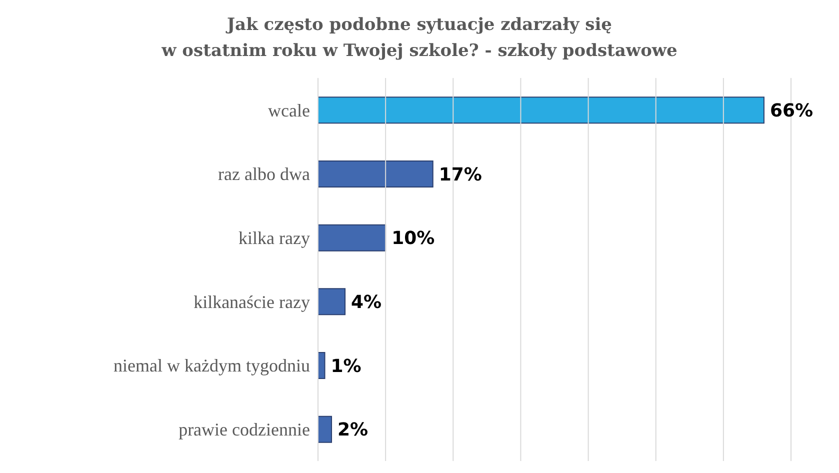  Describe the element at coordinates (274, 238) in the screenshot. I see `y-tick-label: kilka razy` at that location.